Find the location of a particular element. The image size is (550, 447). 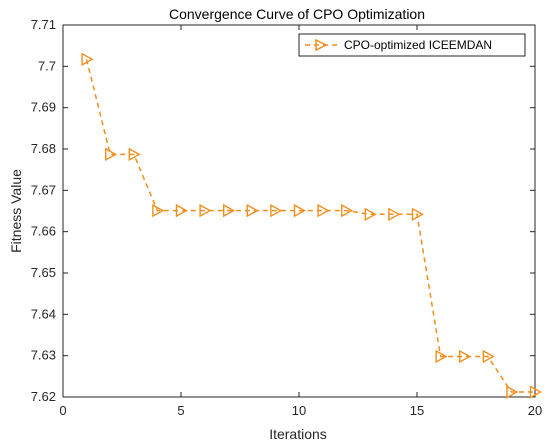

y-axis-label: Fitness Value is located at coordinates (16, 211).